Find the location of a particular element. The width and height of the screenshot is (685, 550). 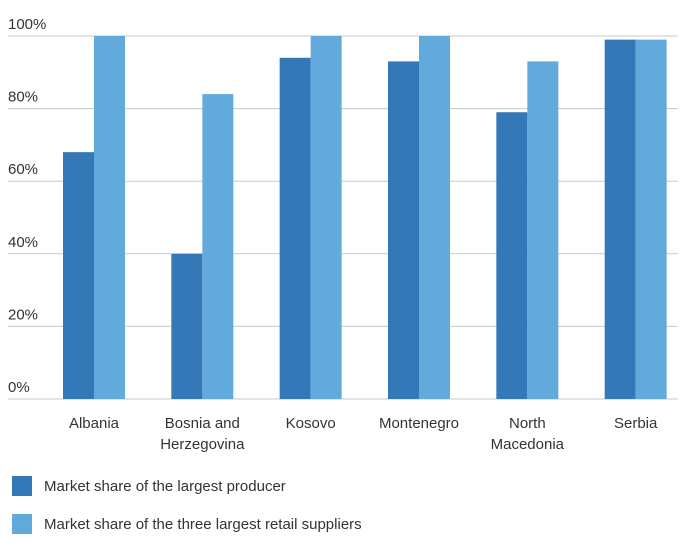

y-tick-label: 0% is located at coordinates (19, 387).